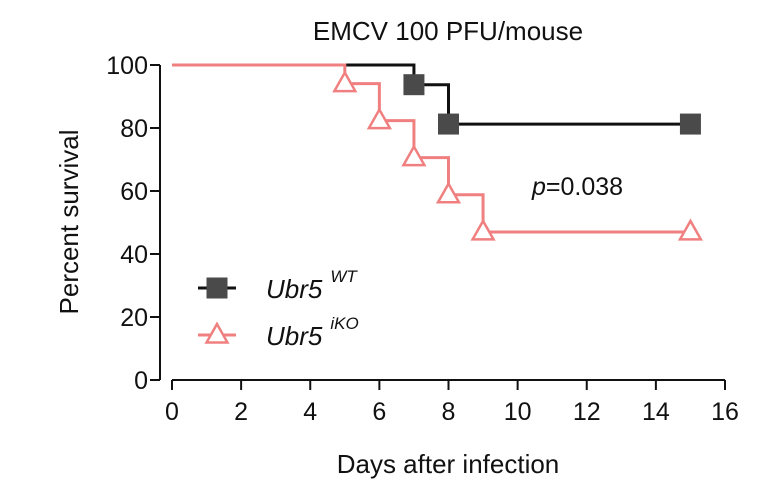  I want to click on y-tick-label: 0, so click(141, 381).